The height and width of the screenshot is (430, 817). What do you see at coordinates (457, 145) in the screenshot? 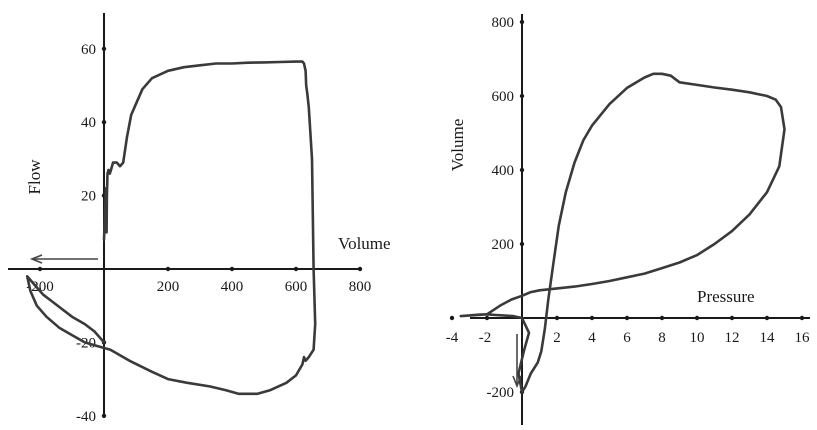
I see `y-axis-title: Volume` at bounding box center [457, 145].